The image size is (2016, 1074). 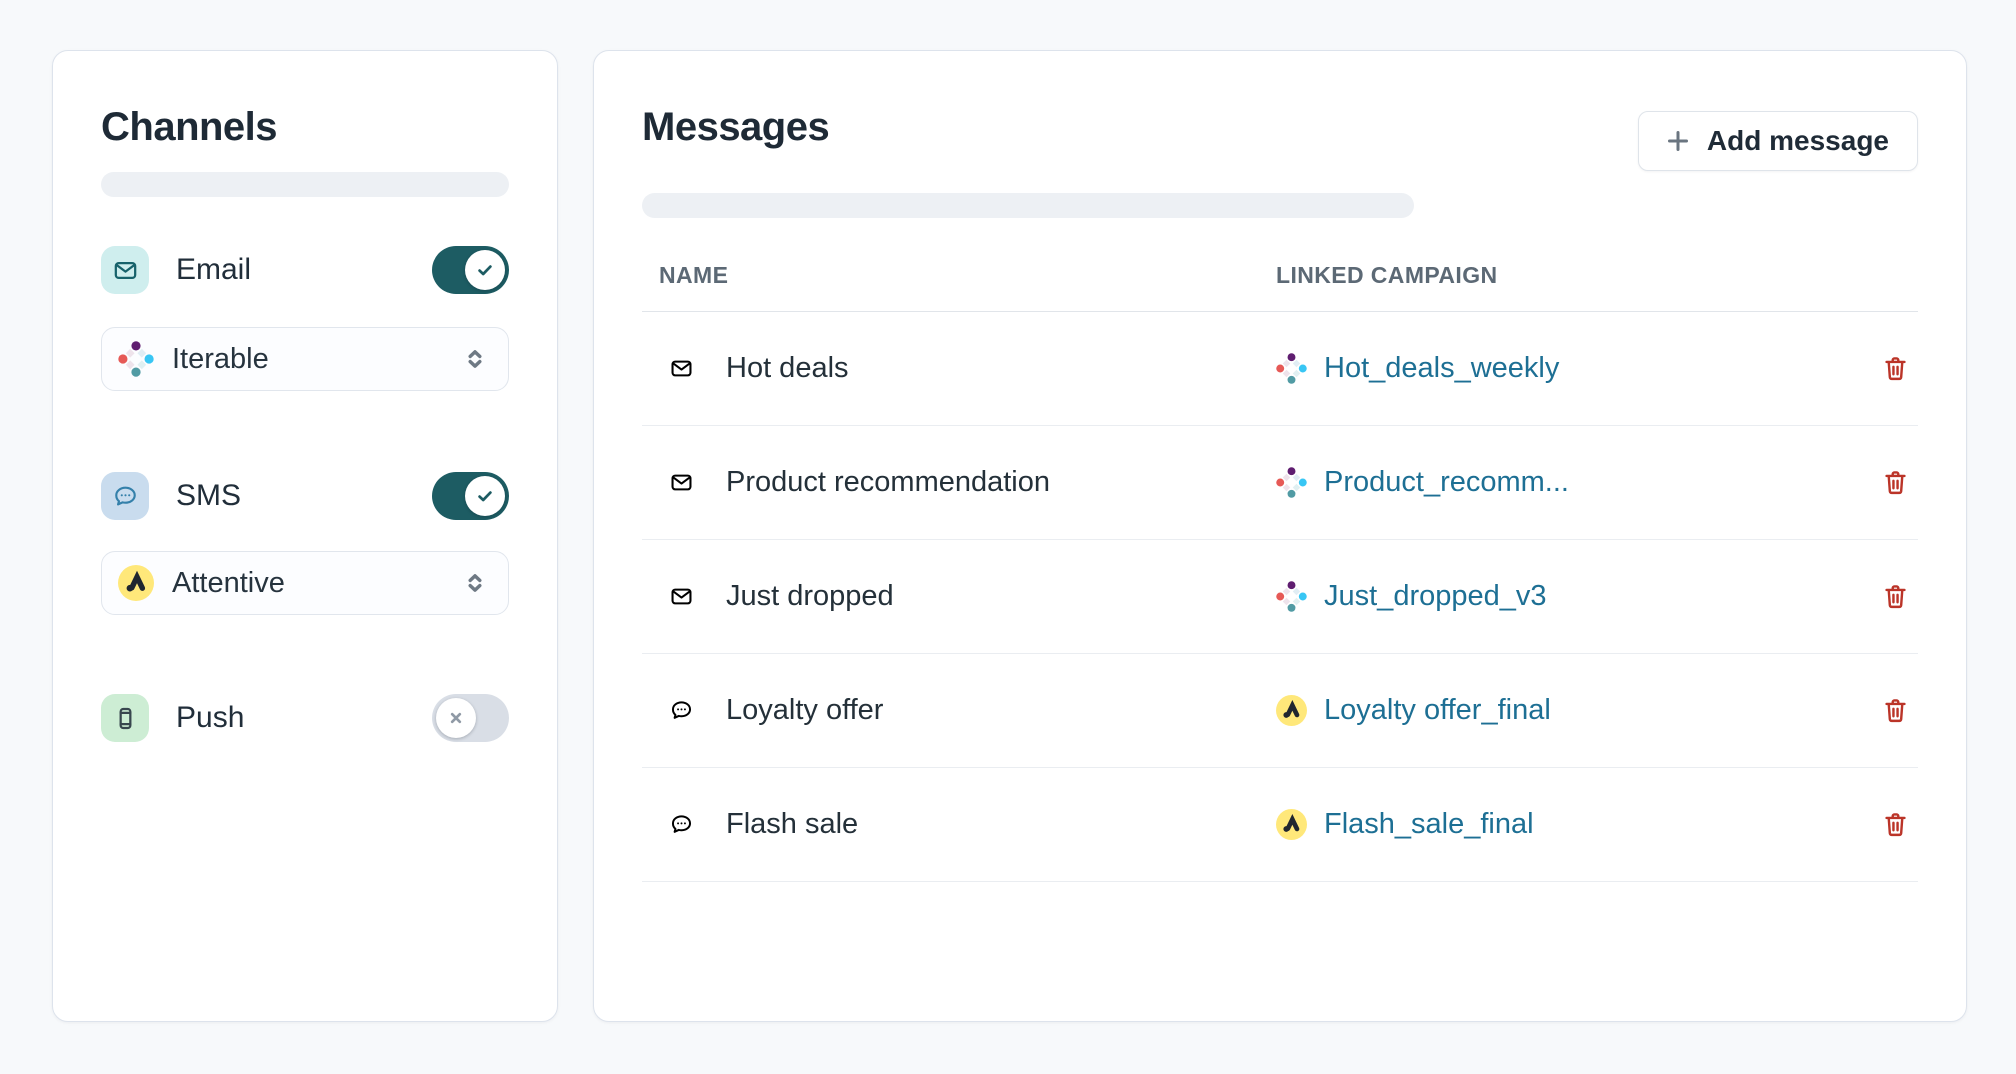 I want to click on sms-provider-value: Attentive, so click(x=228, y=582).